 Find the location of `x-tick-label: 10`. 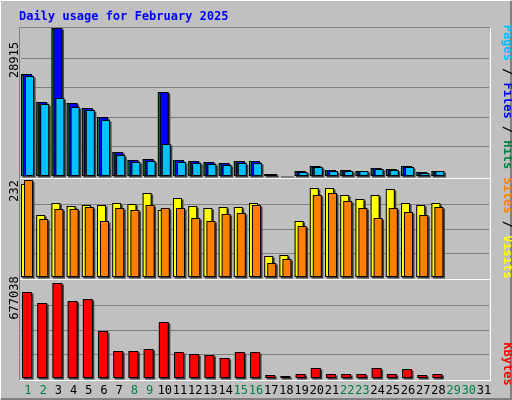

x-tick-label: 10 is located at coordinates (165, 390).